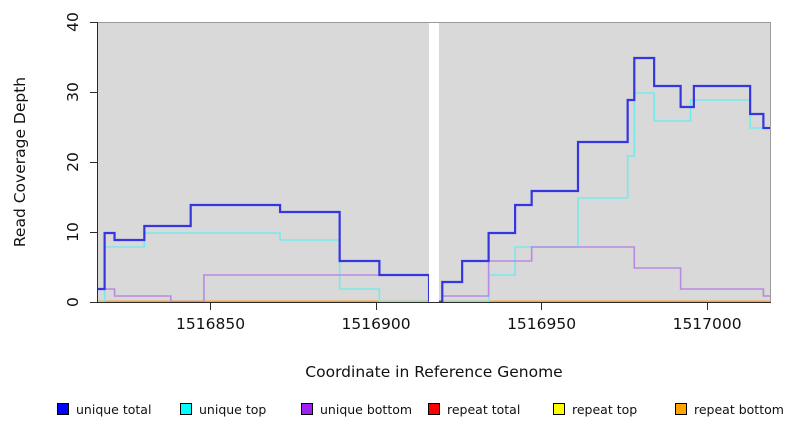  What do you see at coordinates (434, 302) in the screenshot?
I see `x-axis-line` at bounding box center [434, 302].